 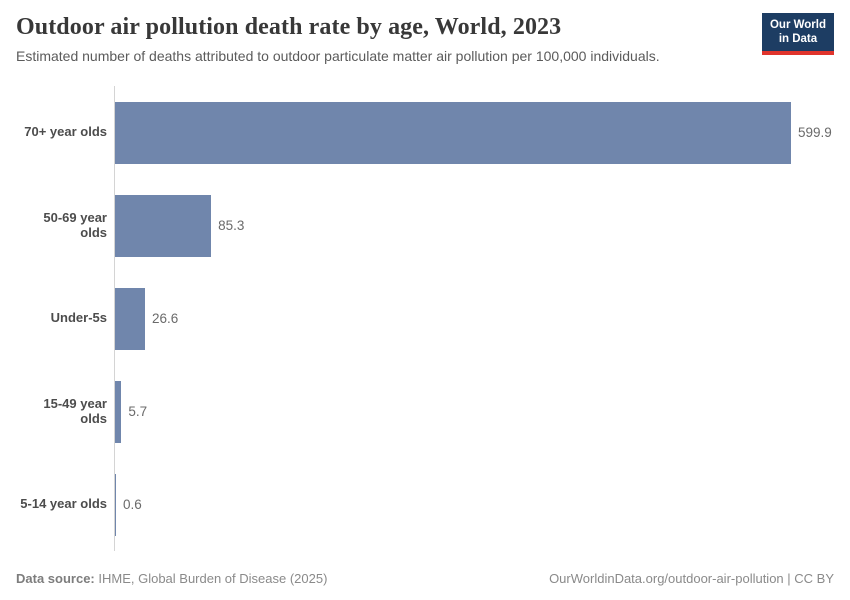 I want to click on bar-track: 26.6, so click(x=474, y=318).